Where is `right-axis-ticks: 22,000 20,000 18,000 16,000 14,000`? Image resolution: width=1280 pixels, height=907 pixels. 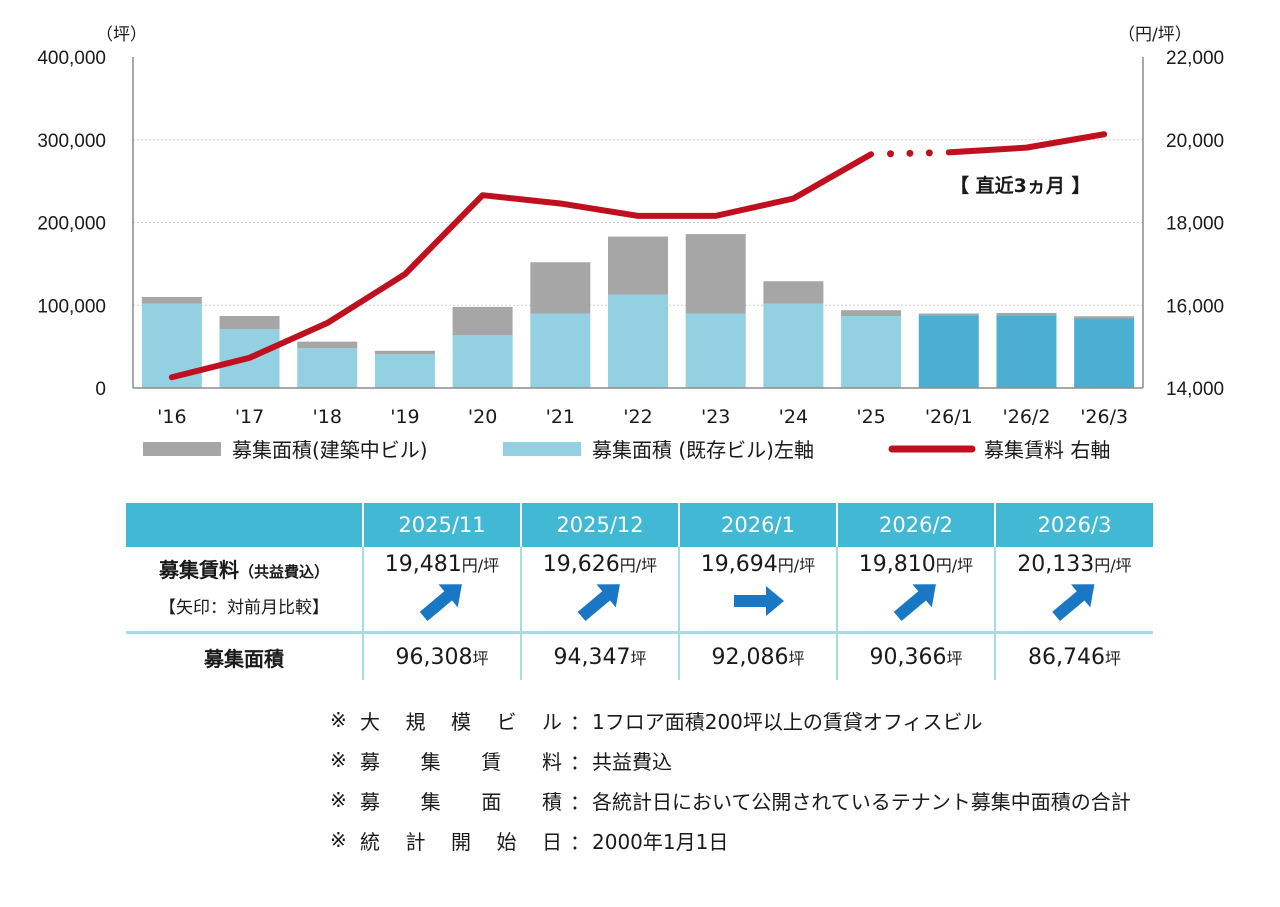 right-axis-ticks: 22,000 20,000 18,000 16,000 14,000 is located at coordinates (1195, 224).